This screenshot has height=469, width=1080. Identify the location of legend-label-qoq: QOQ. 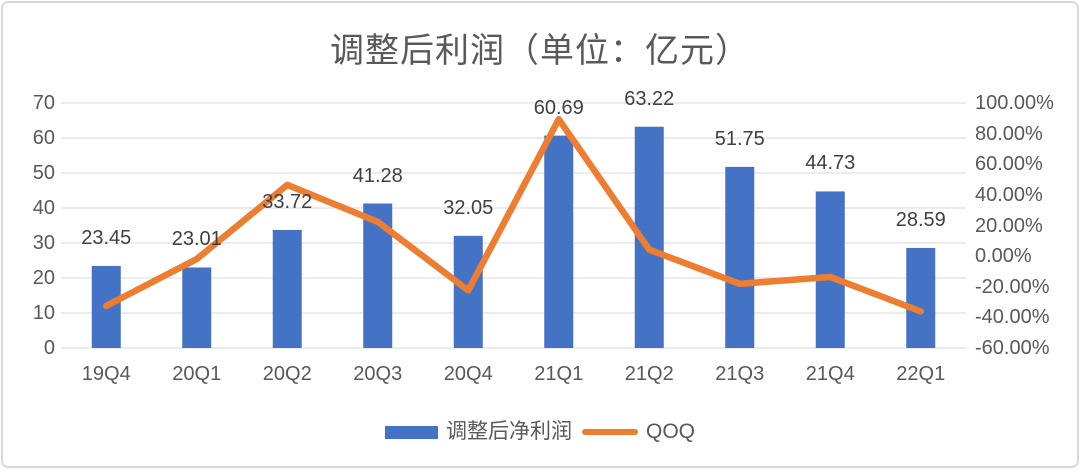
(670, 431).